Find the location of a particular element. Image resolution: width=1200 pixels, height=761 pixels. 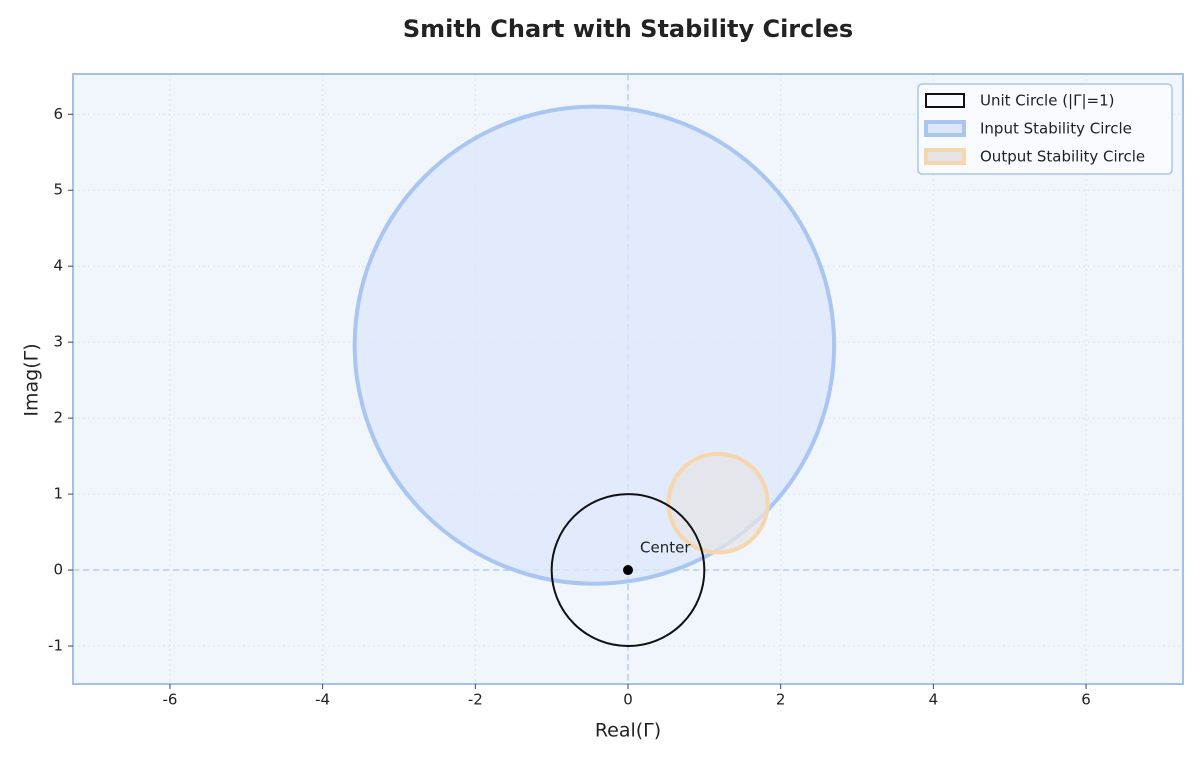

legend-label: Unit Circle (|Γ|=1) is located at coordinates (1047, 101).